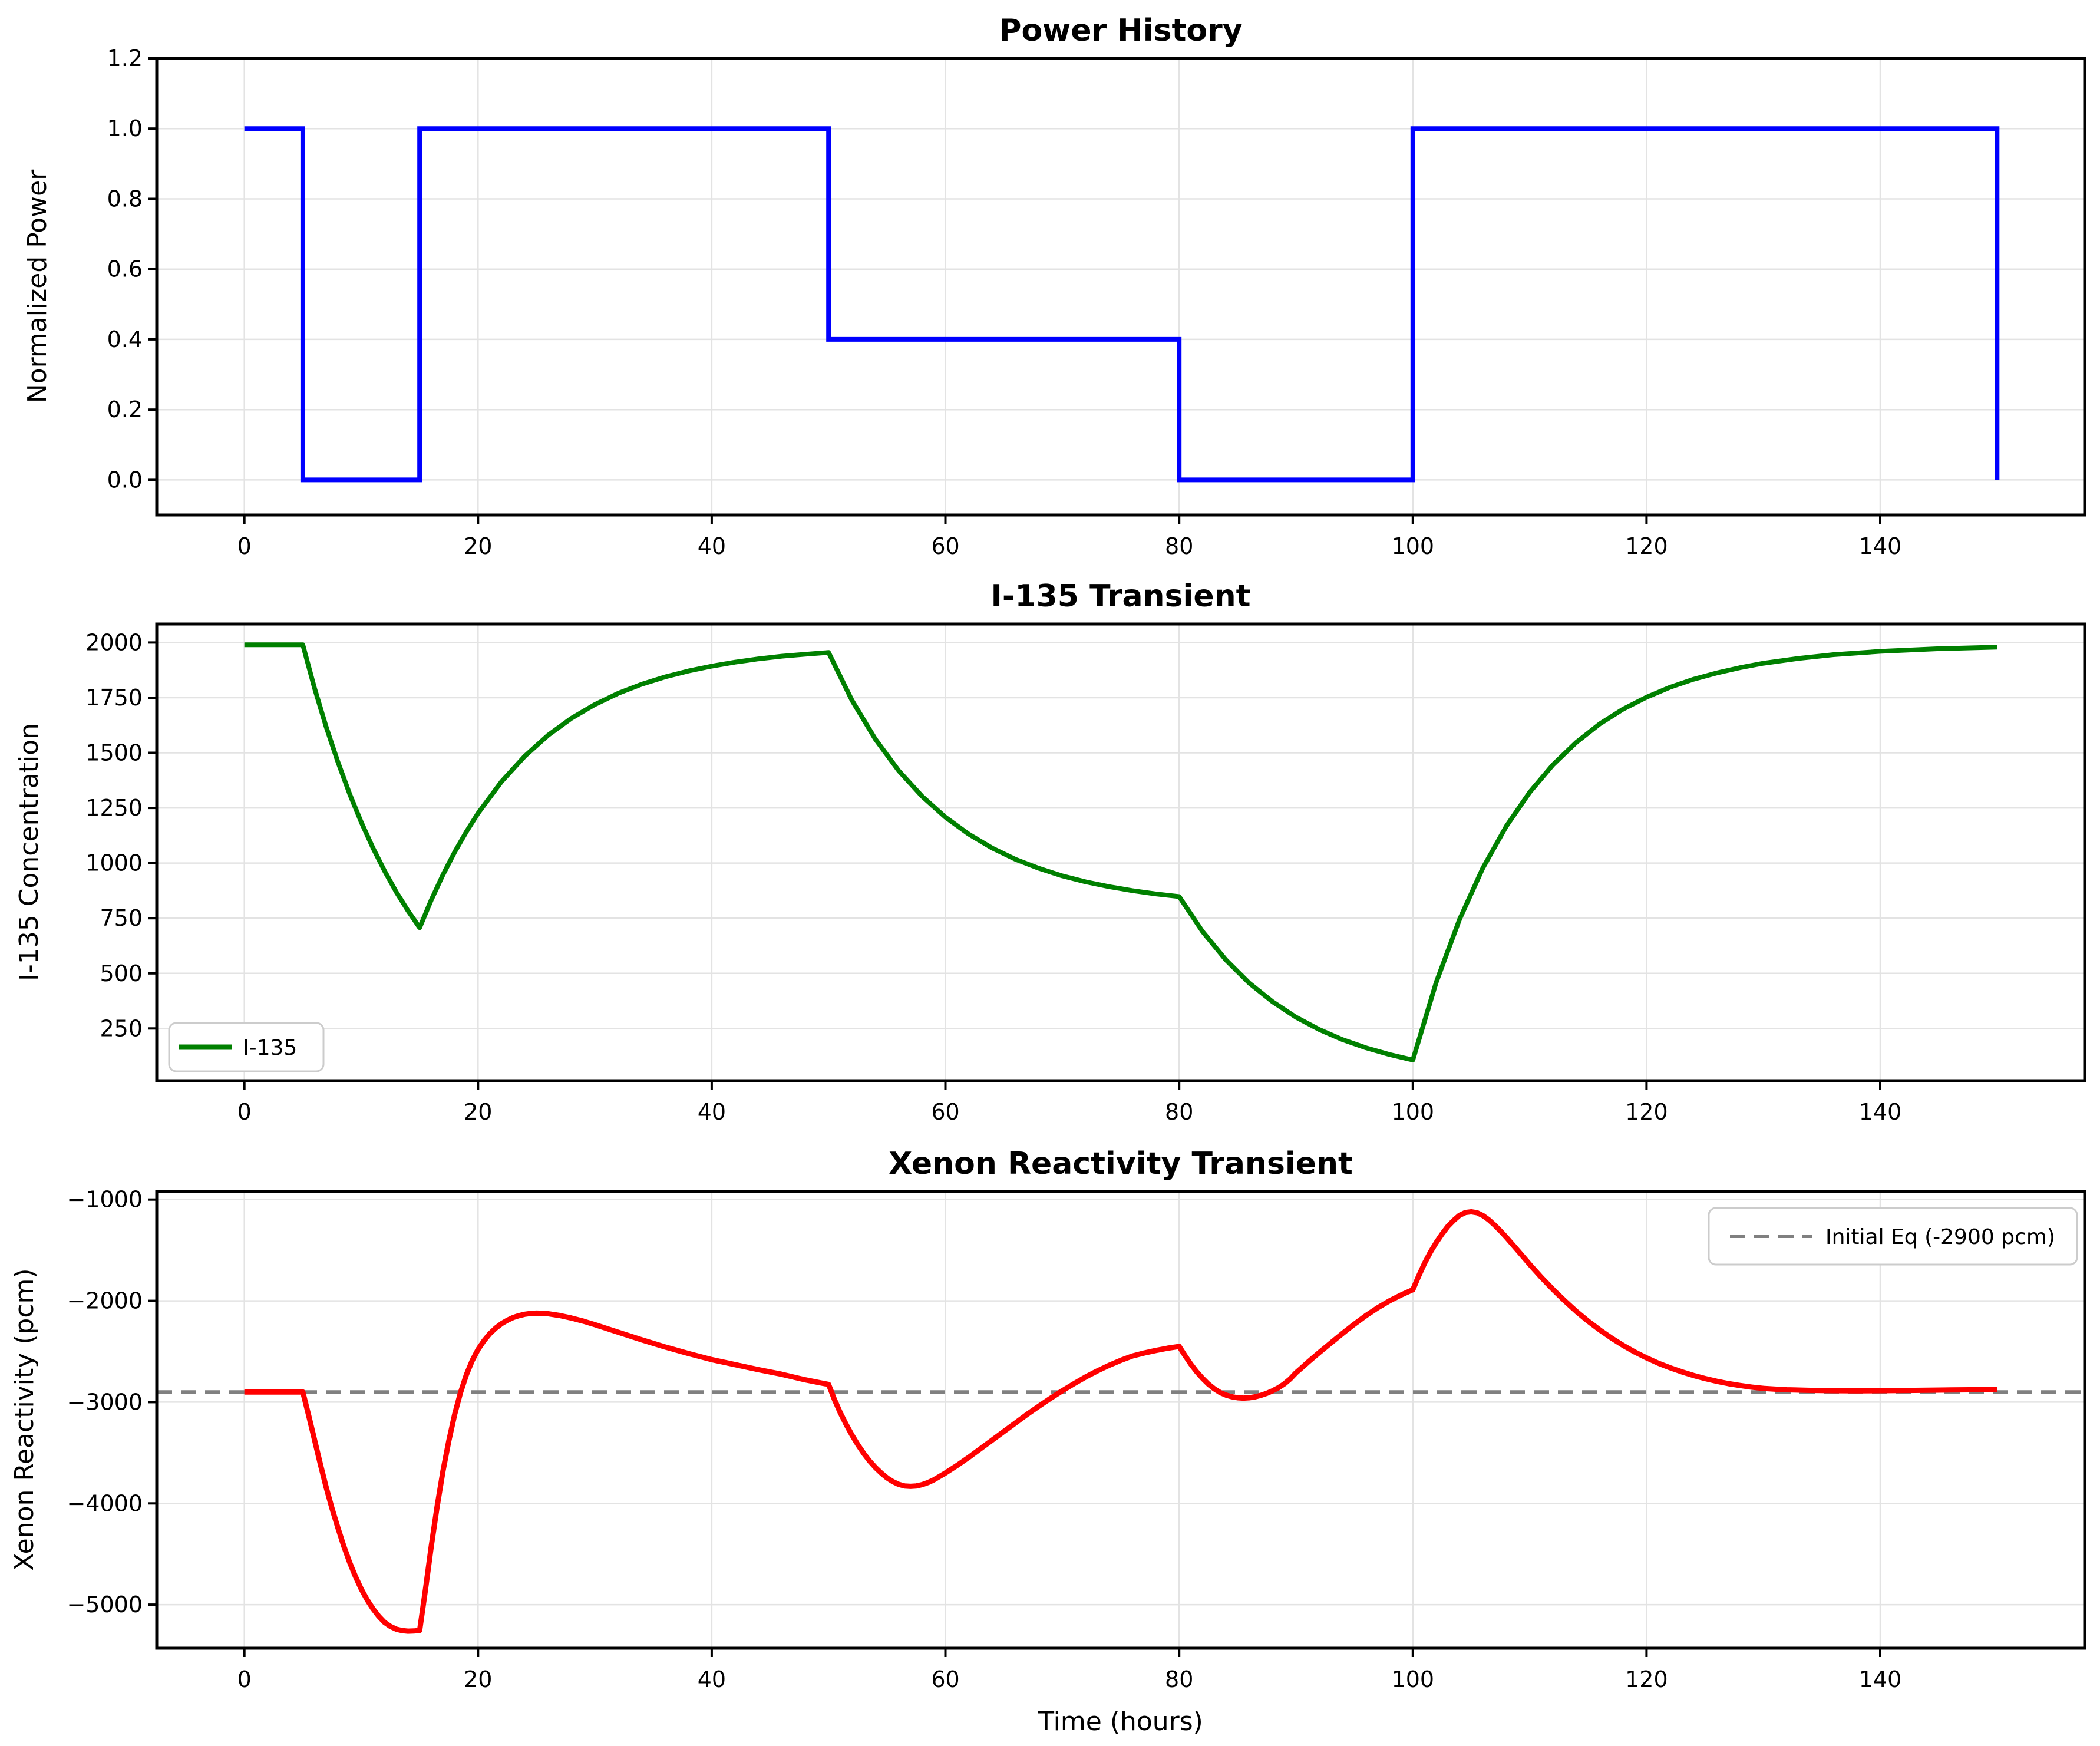 The height and width of the screenshot is (1746, 2100). I want to click on y-tick-label: 1.0, so click(125, 128).